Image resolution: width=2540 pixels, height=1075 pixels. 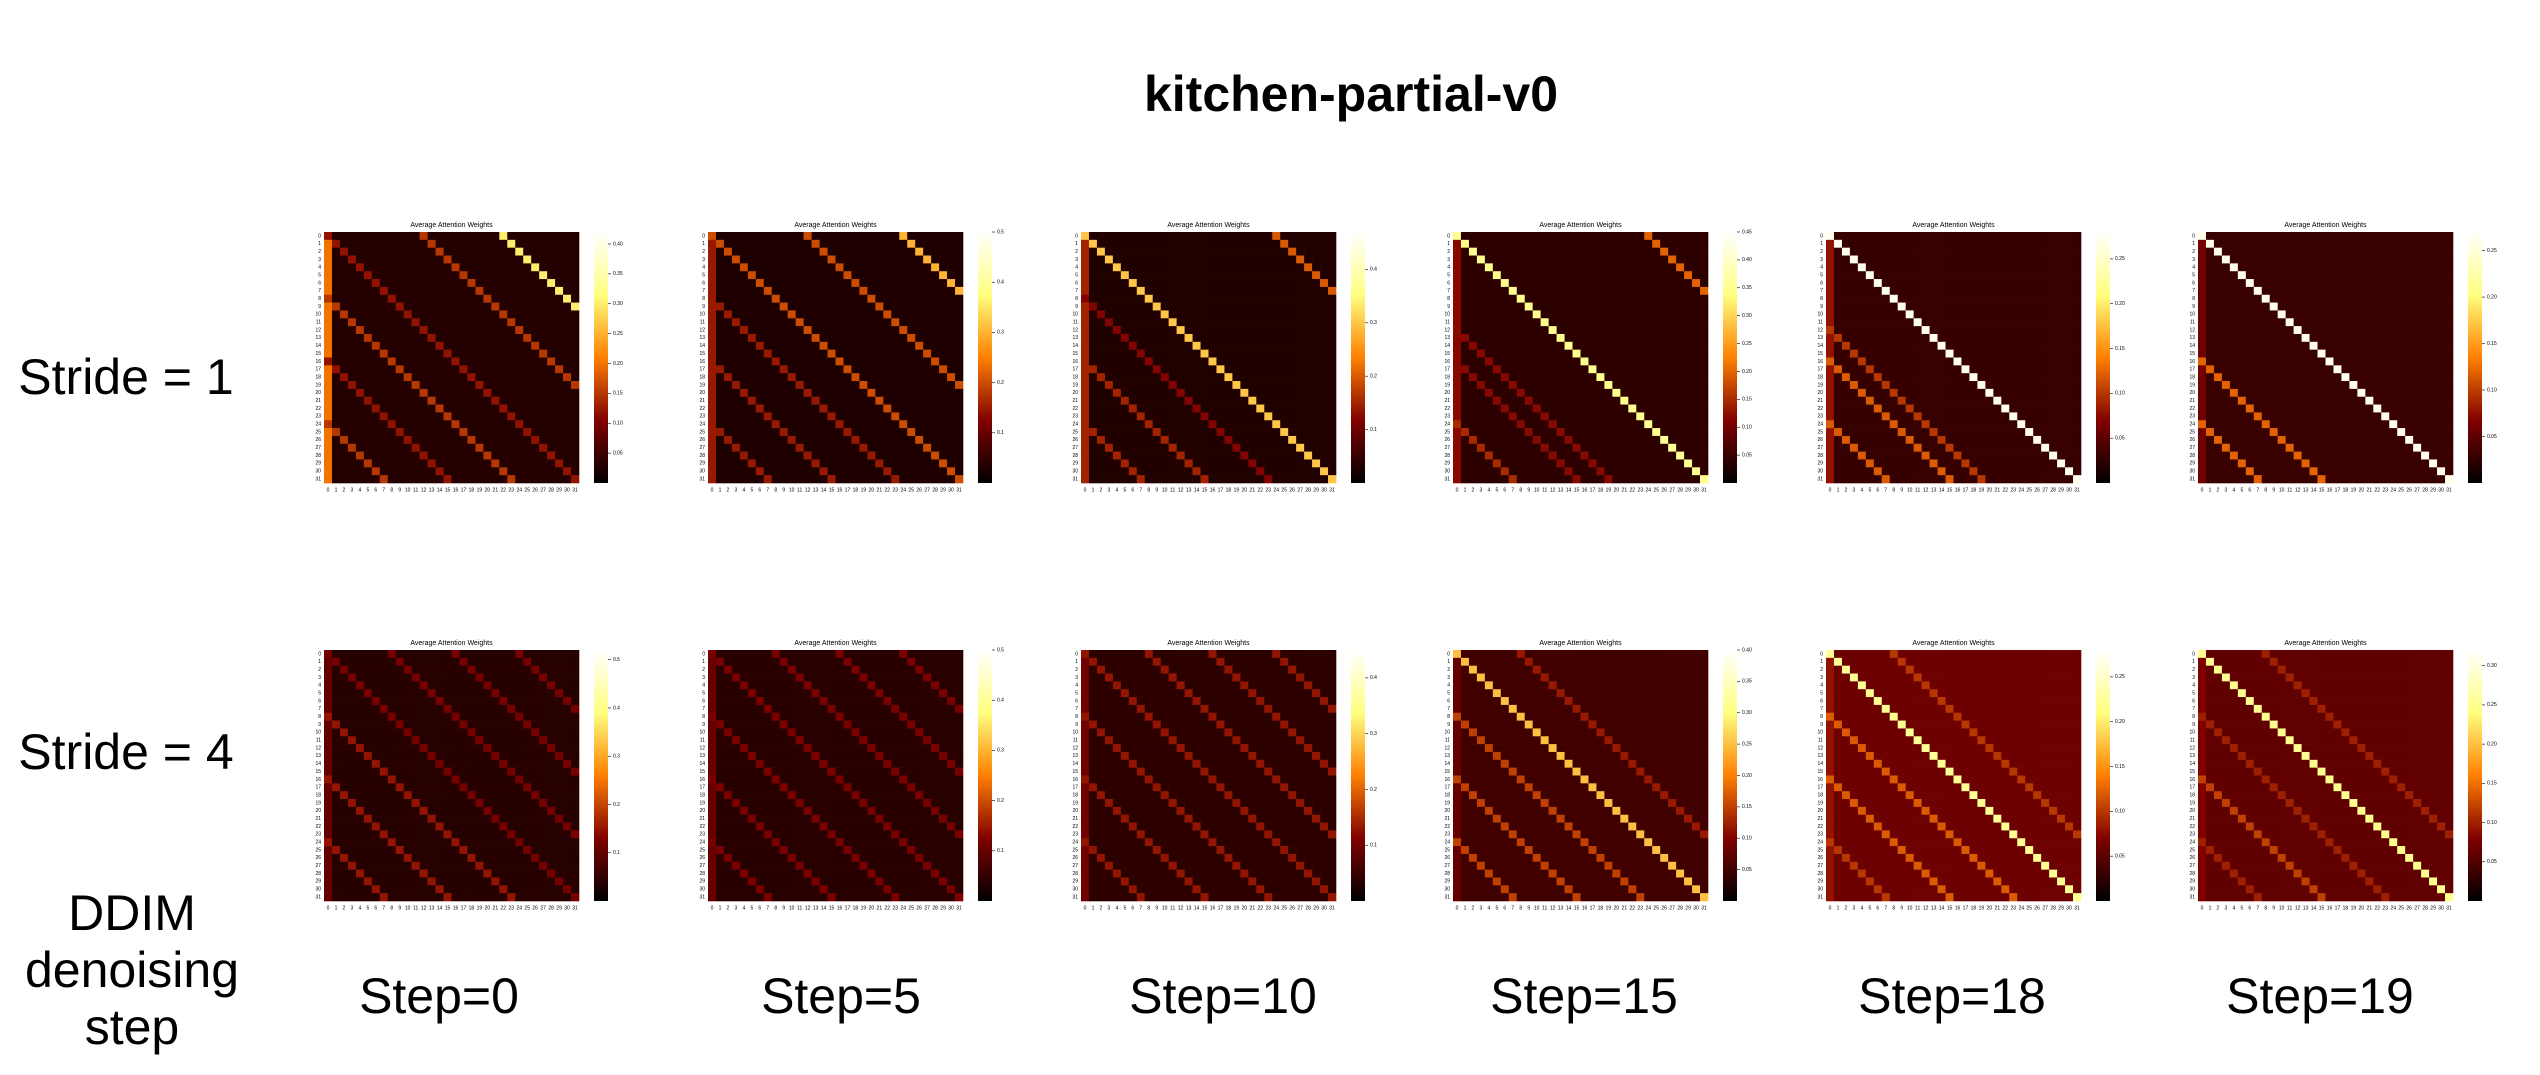 What do you see at coordinates (1512, 490) in the screenshot?
I see `x-tick-label: 7` at bounding box center [1512, 490].